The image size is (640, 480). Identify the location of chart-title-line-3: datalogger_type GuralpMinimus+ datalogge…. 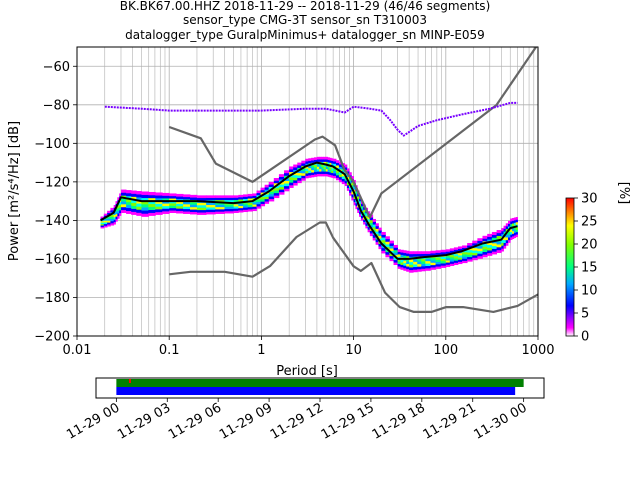
(305, 35).